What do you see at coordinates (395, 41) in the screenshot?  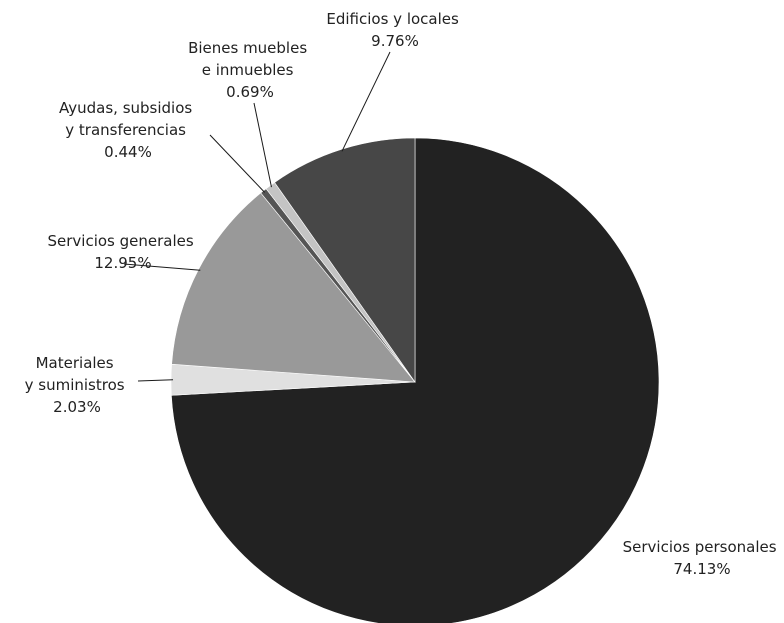 I see `label-edificios-value: 9.76%` at bounding box center [395, 41].